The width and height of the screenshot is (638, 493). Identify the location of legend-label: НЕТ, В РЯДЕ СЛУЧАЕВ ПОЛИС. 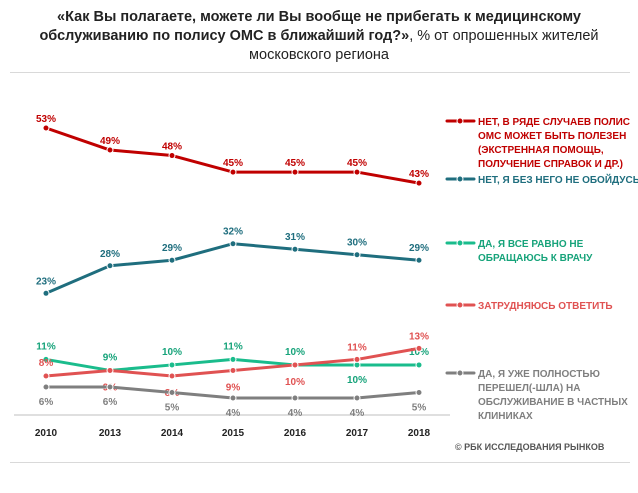
(554, 122).